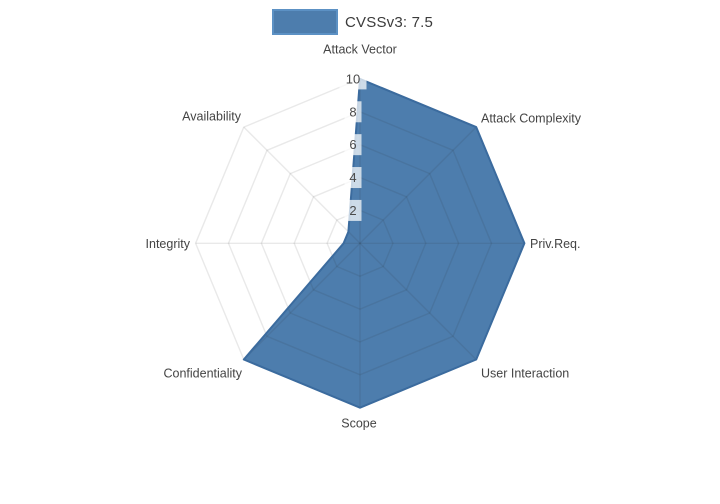 The width and height of the screenshot is (720, 504). I want to click on axis-label-integrity: Integrity, so click(168, 244).